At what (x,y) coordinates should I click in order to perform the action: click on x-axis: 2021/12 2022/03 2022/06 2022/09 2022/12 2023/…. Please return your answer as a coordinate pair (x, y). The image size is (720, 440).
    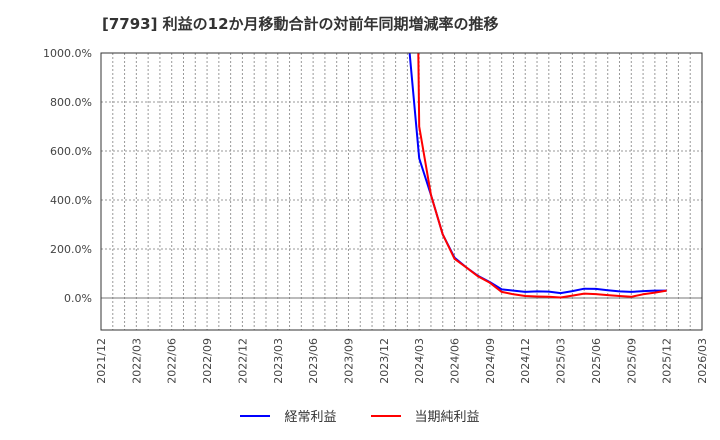
    Looking at the image, I should click on (402, 361).